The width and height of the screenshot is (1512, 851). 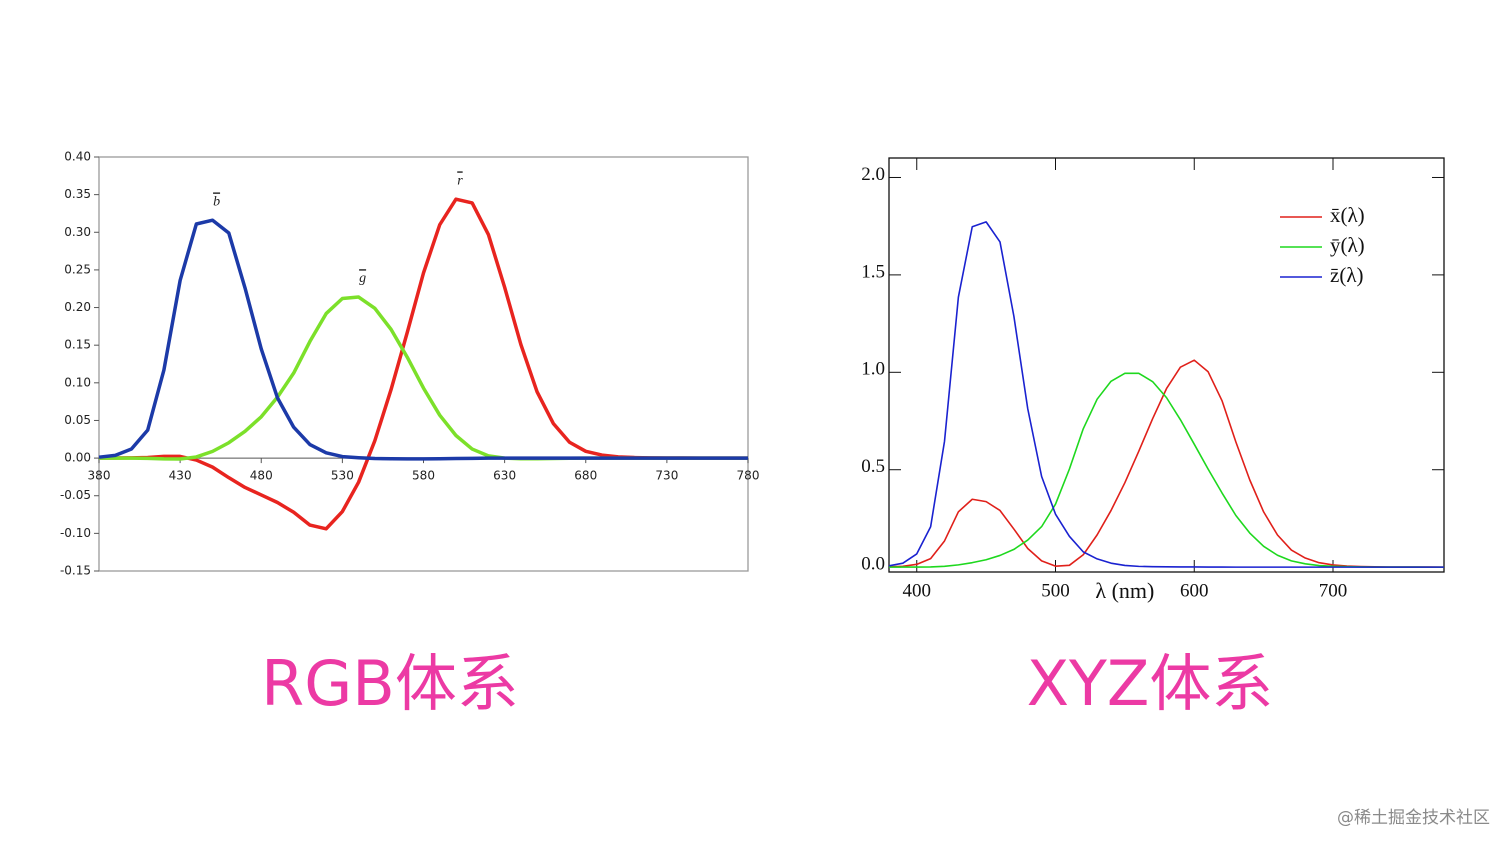 I want to click on chart-caption: XYZ体系, so click(x=1150, y=683).